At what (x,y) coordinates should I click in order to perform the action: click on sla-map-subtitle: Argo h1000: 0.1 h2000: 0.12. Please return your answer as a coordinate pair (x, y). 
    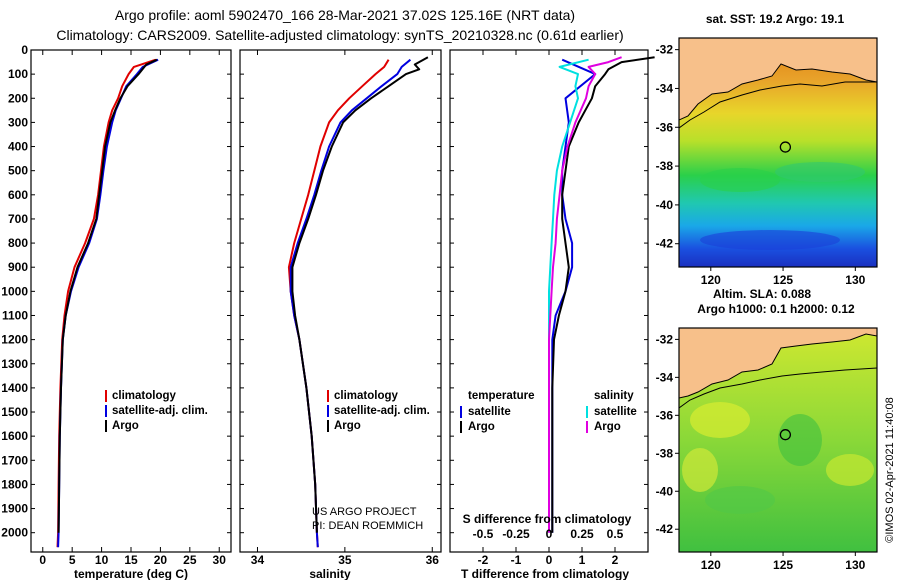
    Looking at the image, I should click on (776, 309).